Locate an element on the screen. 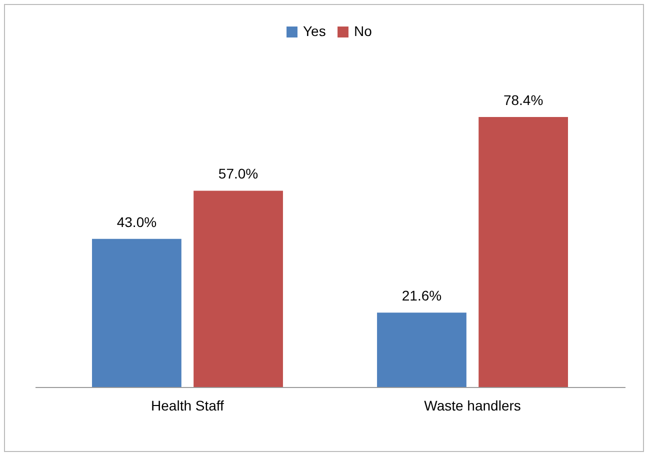  x-tick-label: Health Staff is located at coordinates (187, 406).